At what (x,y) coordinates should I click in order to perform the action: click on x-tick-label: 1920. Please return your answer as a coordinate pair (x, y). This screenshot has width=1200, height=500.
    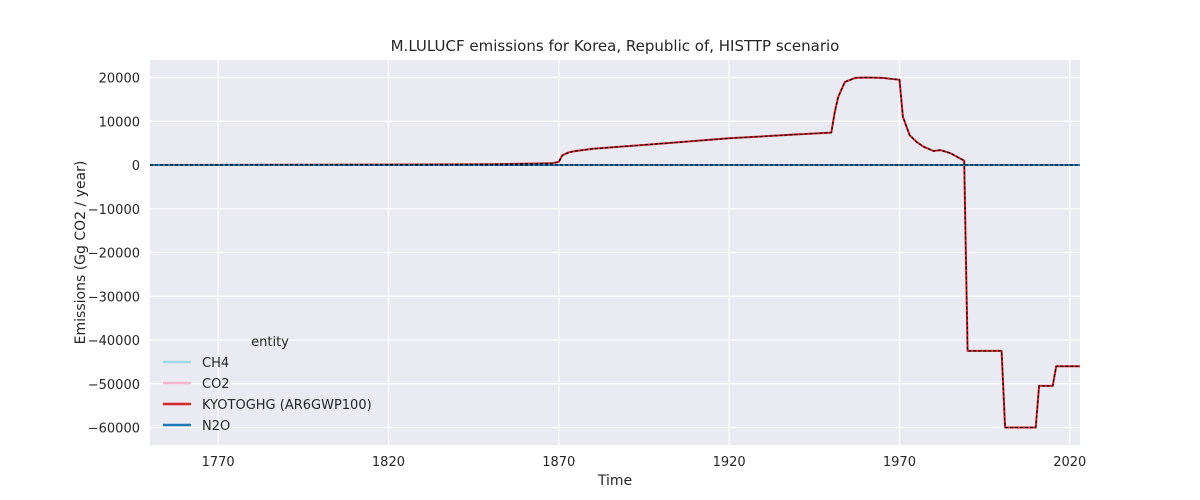
    Looking at the image, I should click on (729, 462).